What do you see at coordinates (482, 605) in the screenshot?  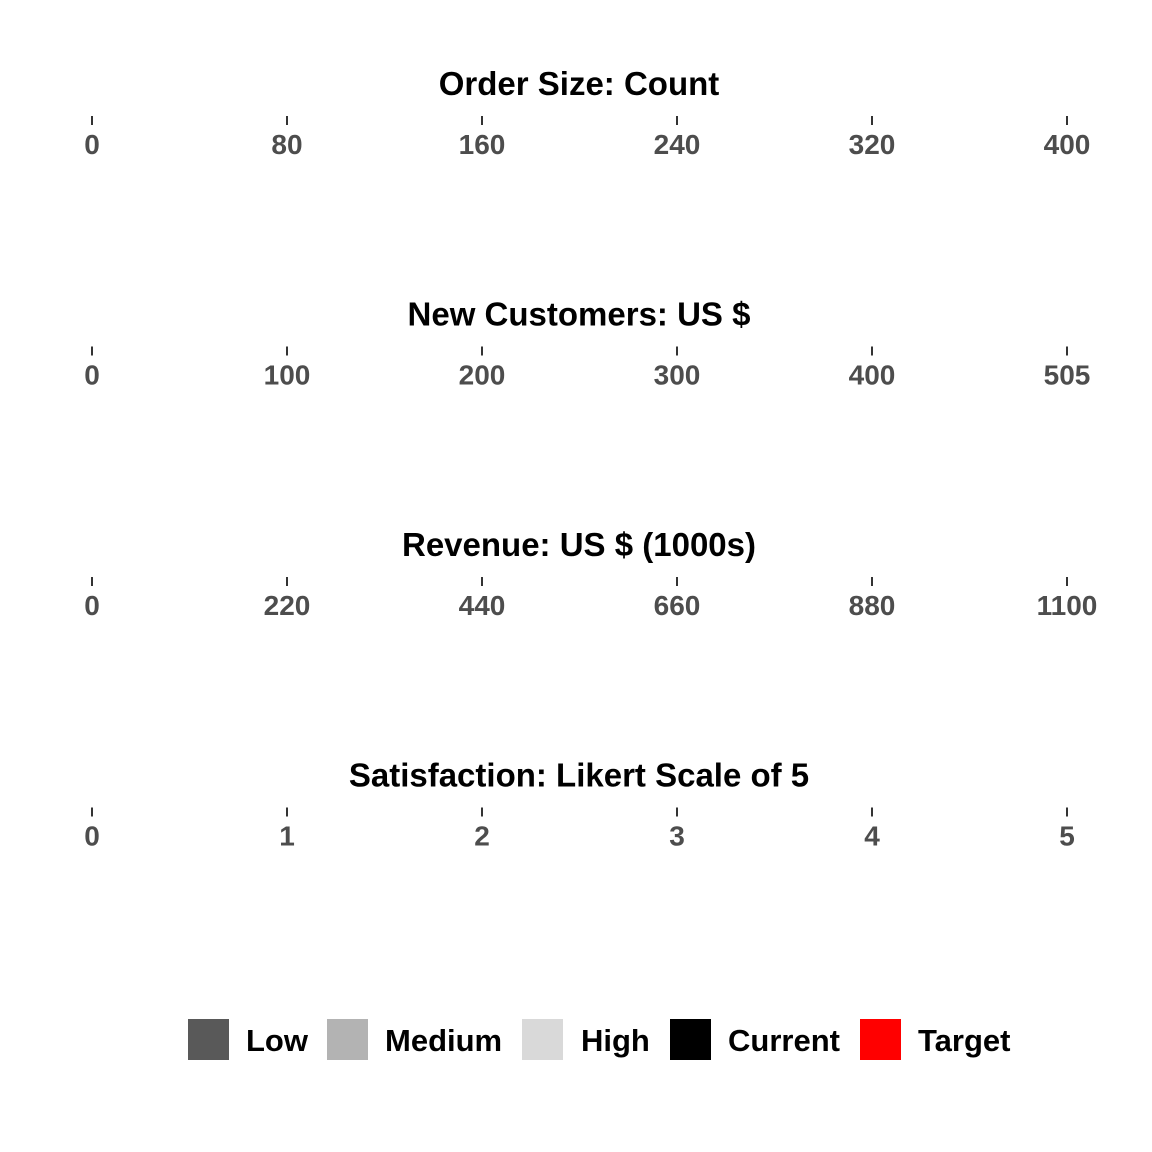 I see `axis-tick-label: 440` at bounding box center [482, 605].